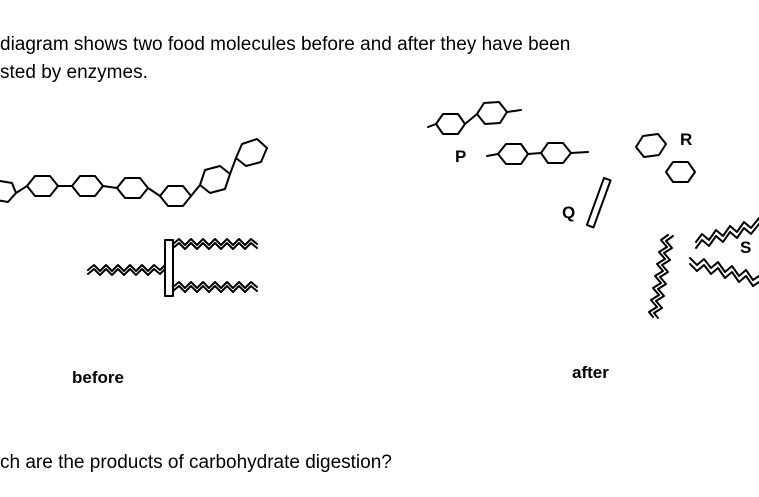  Describe the element at coordinates (537, 153) in the screenshot. I see `maltose-p` at that location.